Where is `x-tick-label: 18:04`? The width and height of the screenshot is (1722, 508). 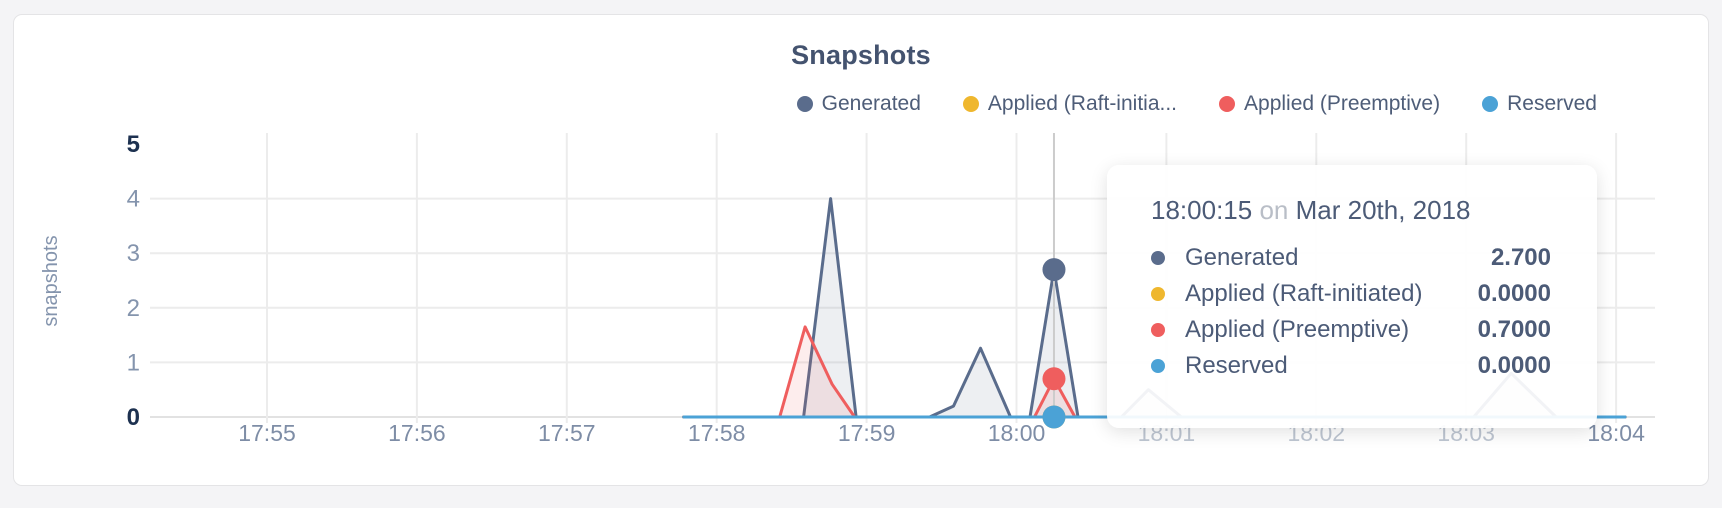
x-tick-label: 18:04 is located at coordinates (1616, 433).